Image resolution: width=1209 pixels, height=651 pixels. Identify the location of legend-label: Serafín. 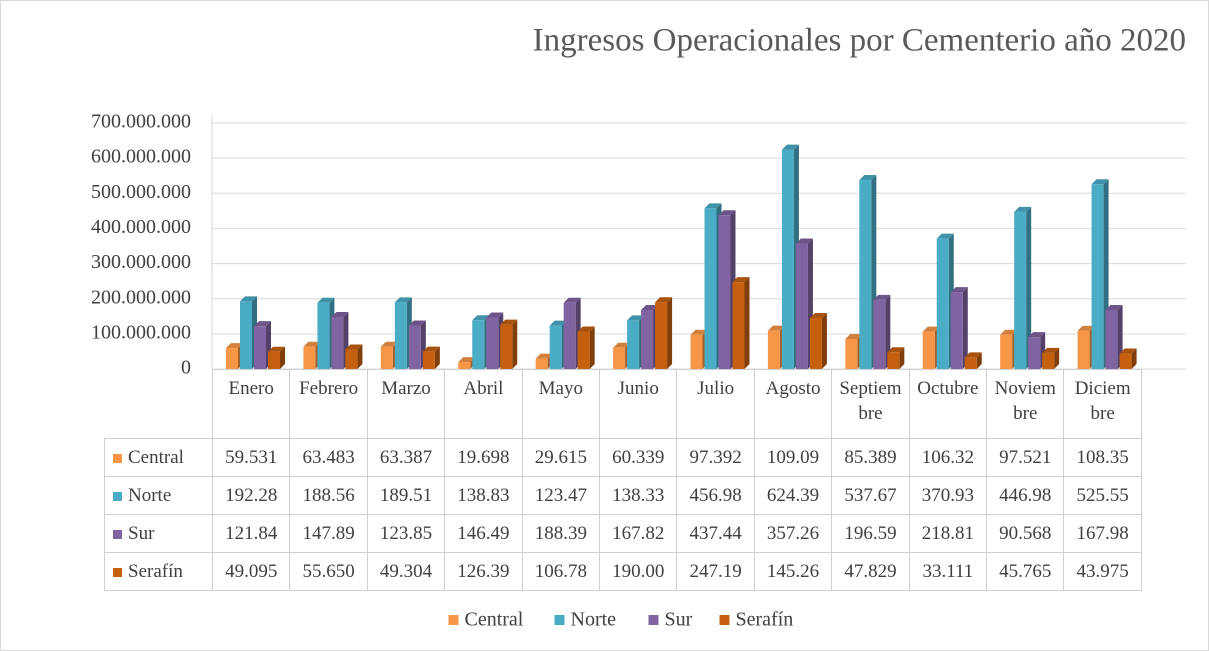
(765, 620).